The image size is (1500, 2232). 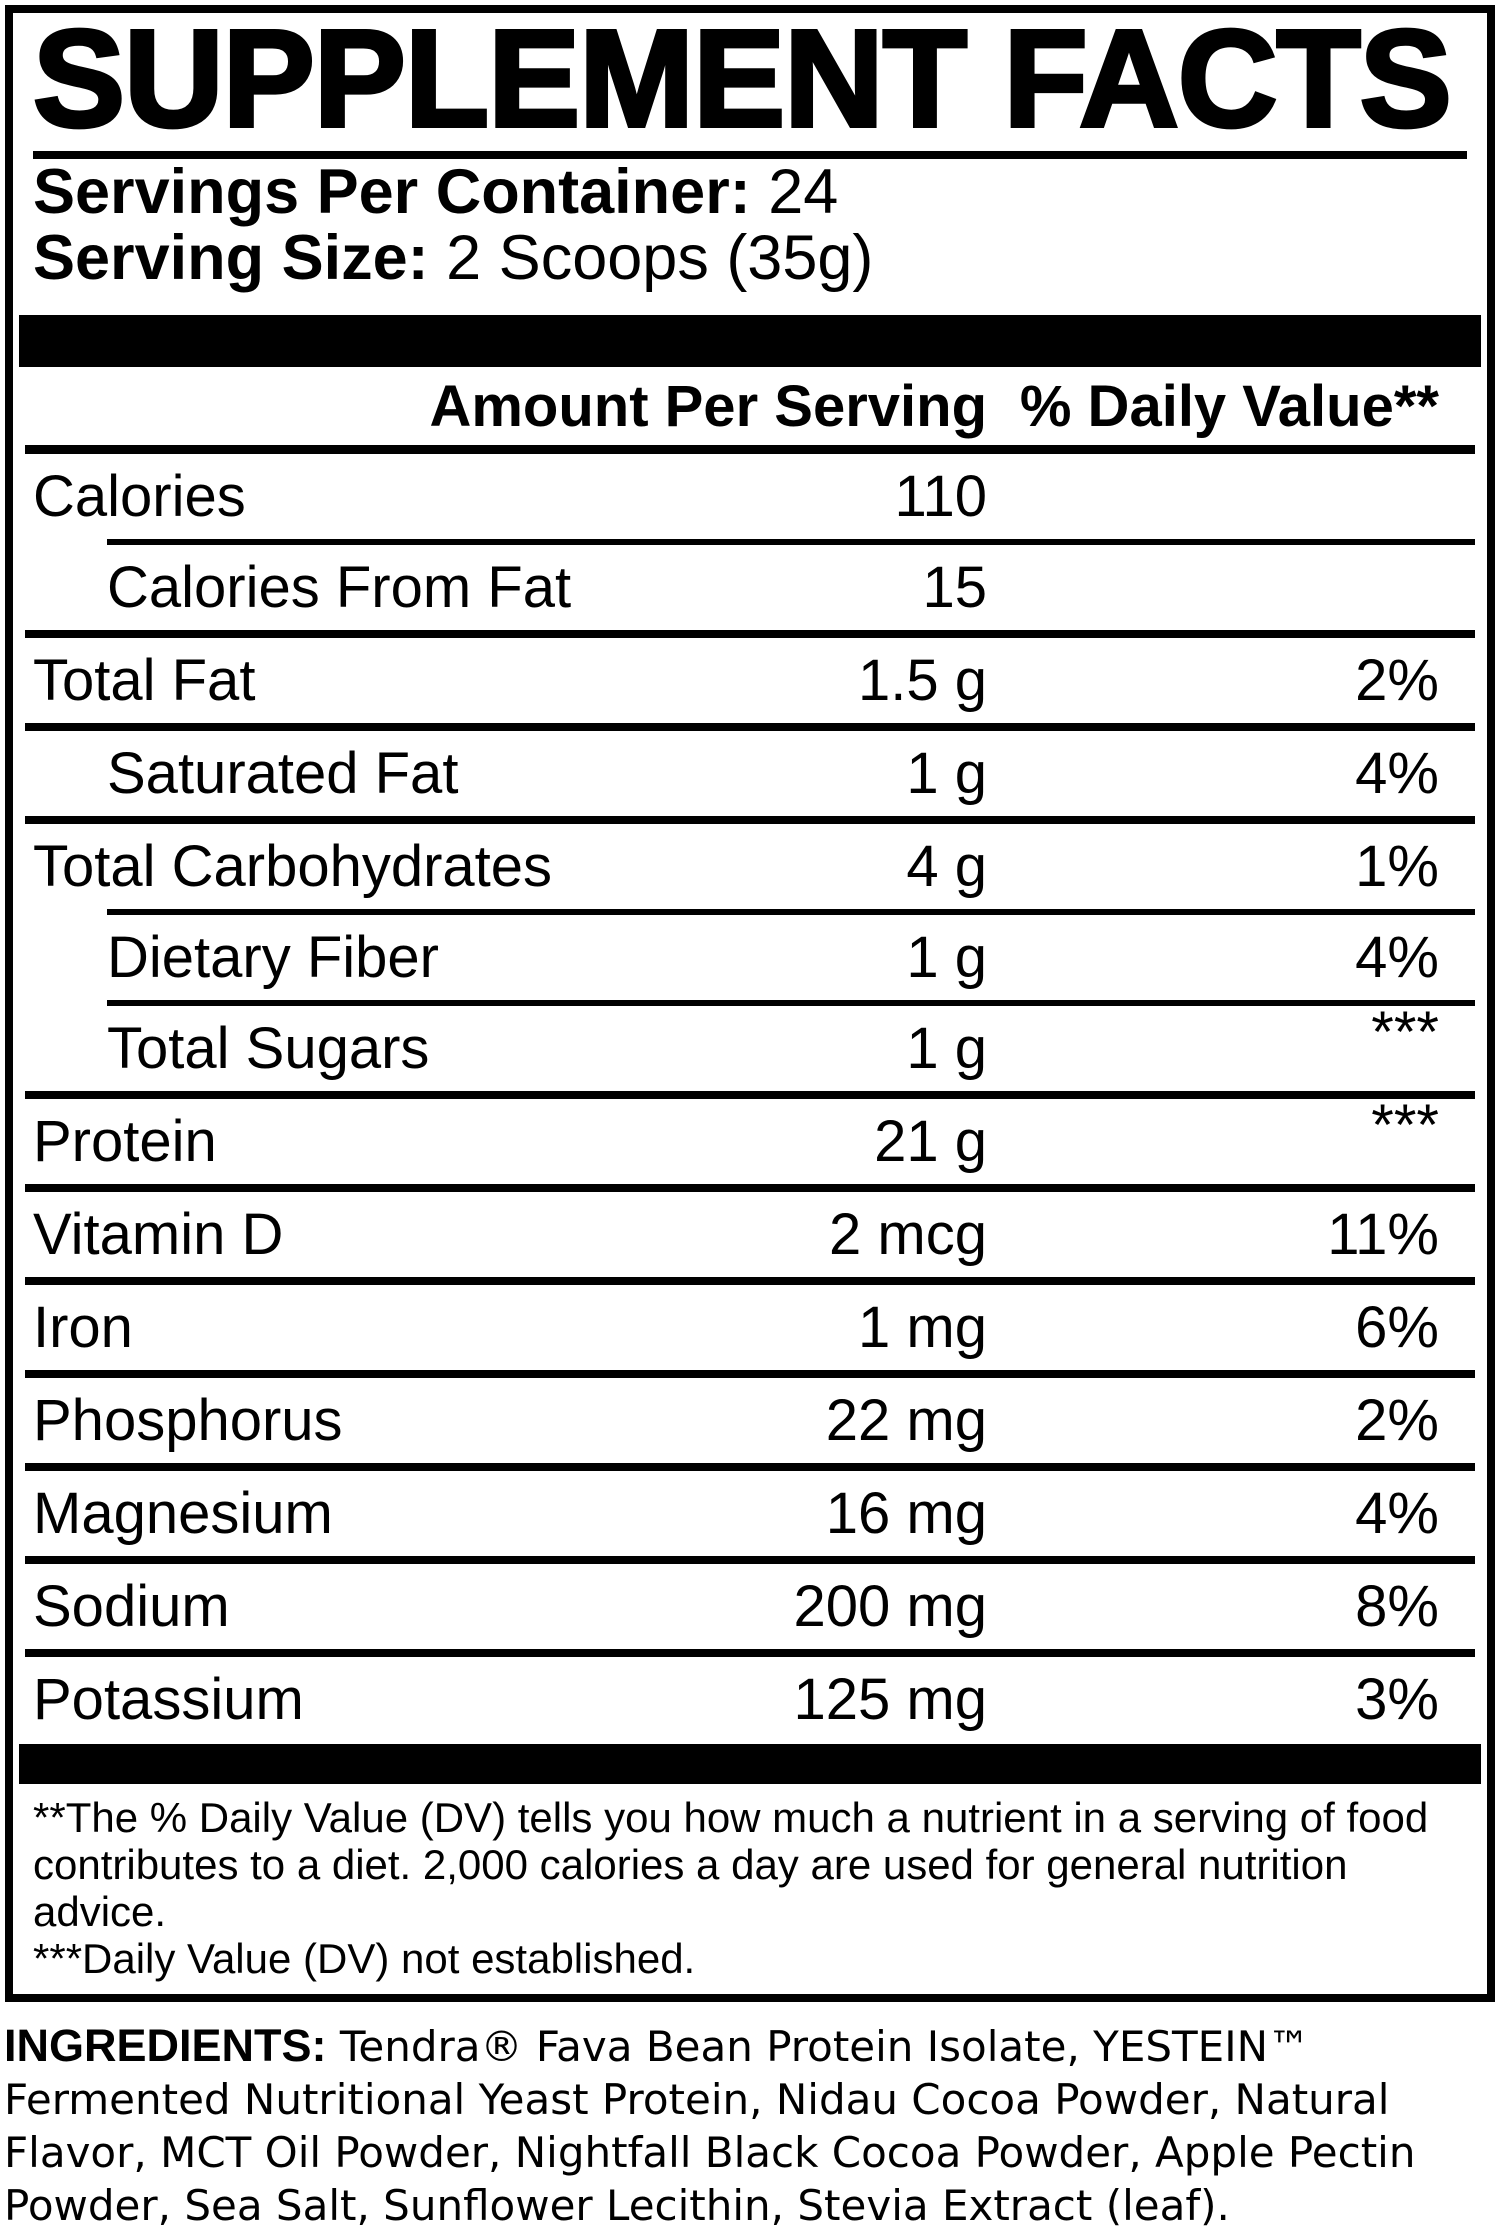 I want to click on ingredients-label: INGREDIENTS:, so click(x=165, y=2045).